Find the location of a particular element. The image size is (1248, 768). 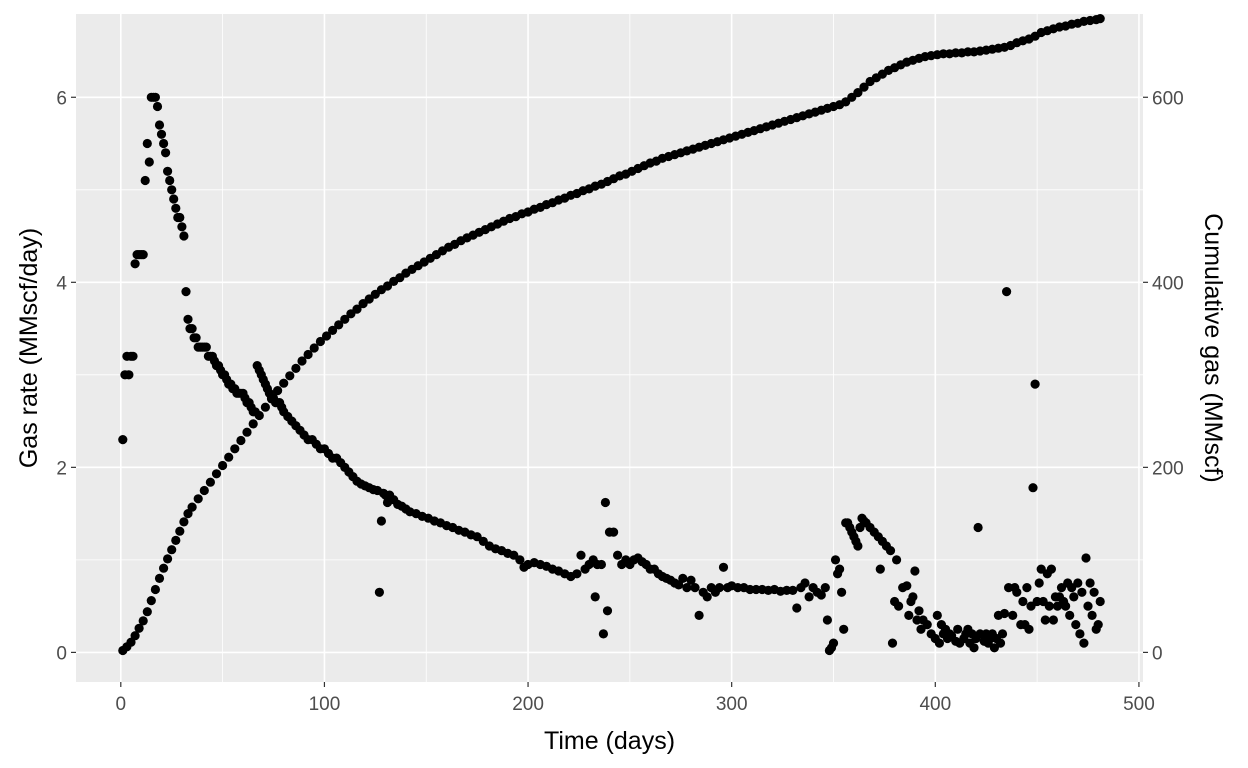

y-axis-title: Gas rate (MMscf/day) is located at coordinates (29, 348).